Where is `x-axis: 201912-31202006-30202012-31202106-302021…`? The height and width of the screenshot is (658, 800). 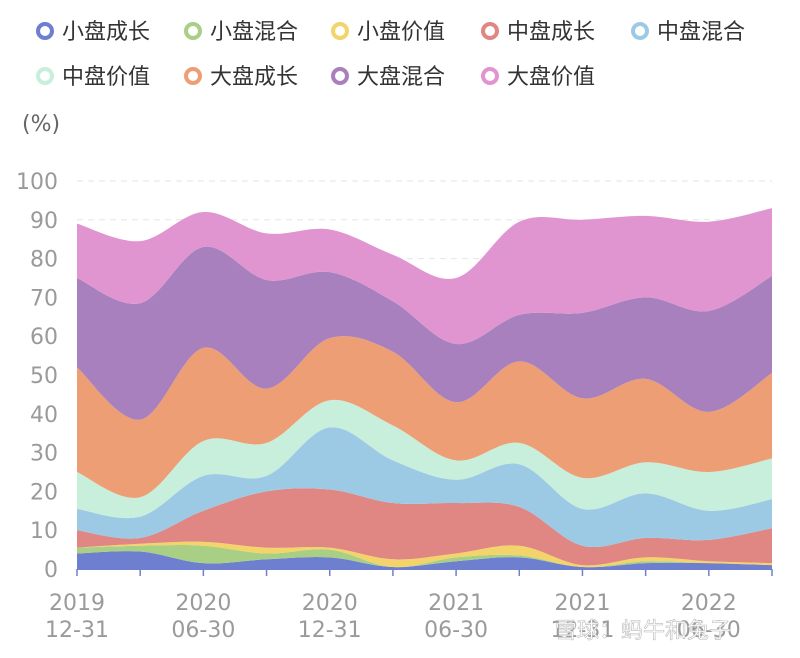
x-axis: 201912-31202006-30202012-31202106-302021… is located at coordinates (409, 605).